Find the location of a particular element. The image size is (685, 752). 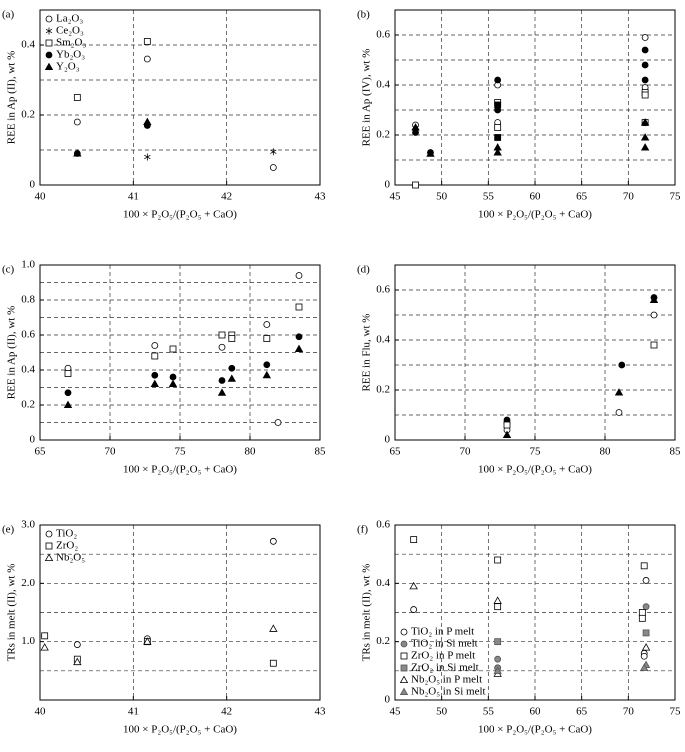

panel-label: (f) is located at coordinates (362, 530).